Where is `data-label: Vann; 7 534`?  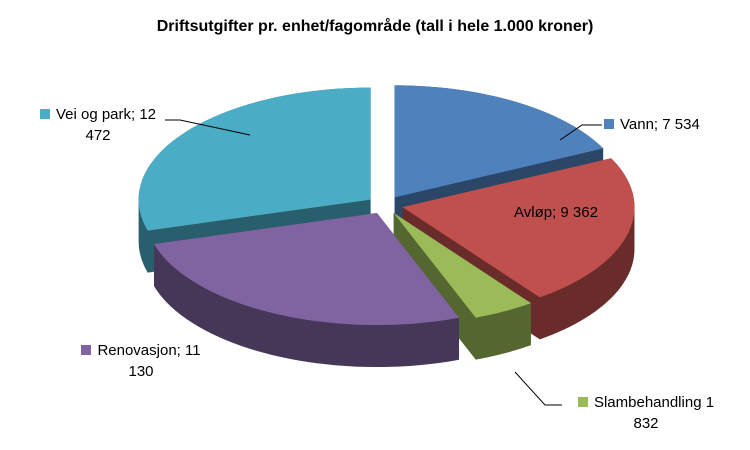 data-label: Vann; 7 534 is located at coordinates (677, 124).